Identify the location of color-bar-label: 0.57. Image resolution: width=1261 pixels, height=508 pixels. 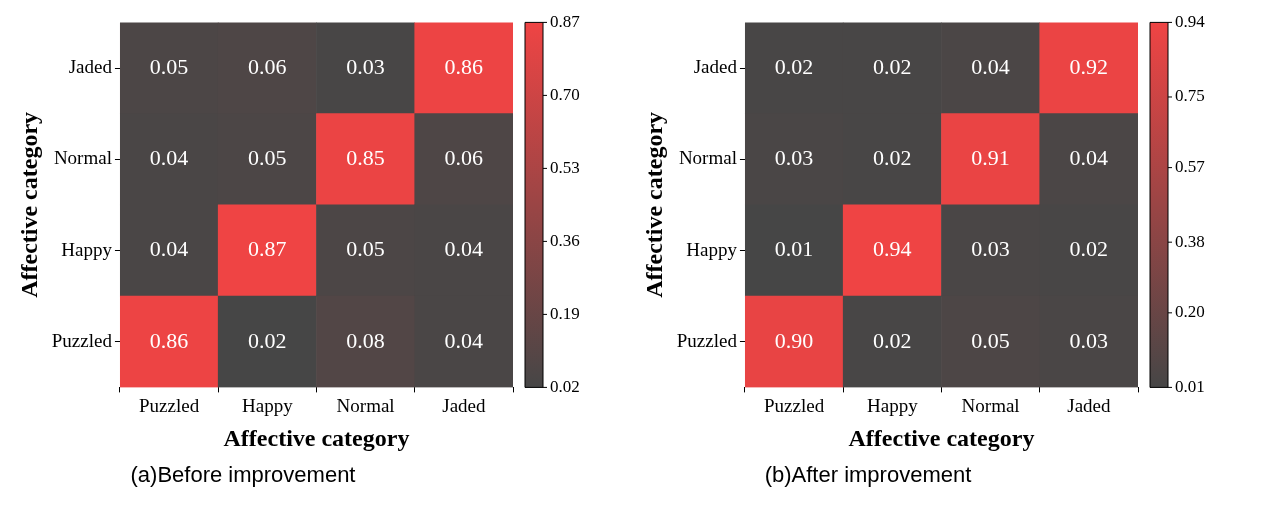
(1190, 167).